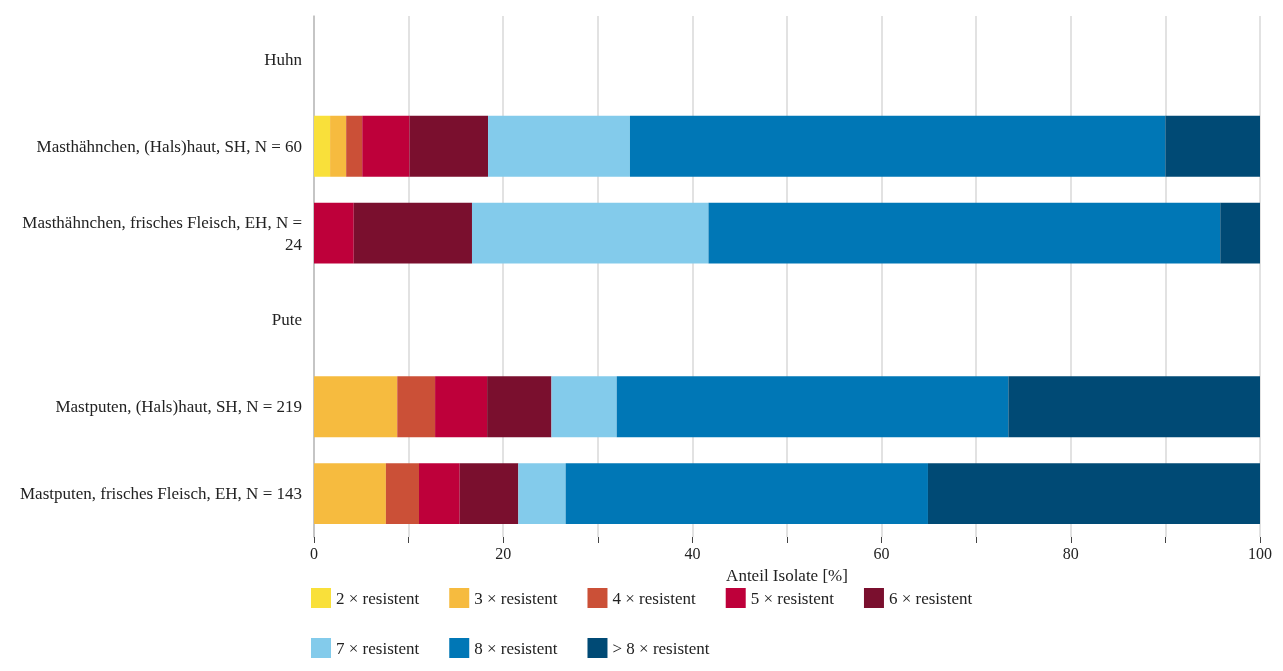  What do you see at coordinates (881, 553) in the screenshot?
I see `x-tick-label: 60` at bounding box center [881, 553].